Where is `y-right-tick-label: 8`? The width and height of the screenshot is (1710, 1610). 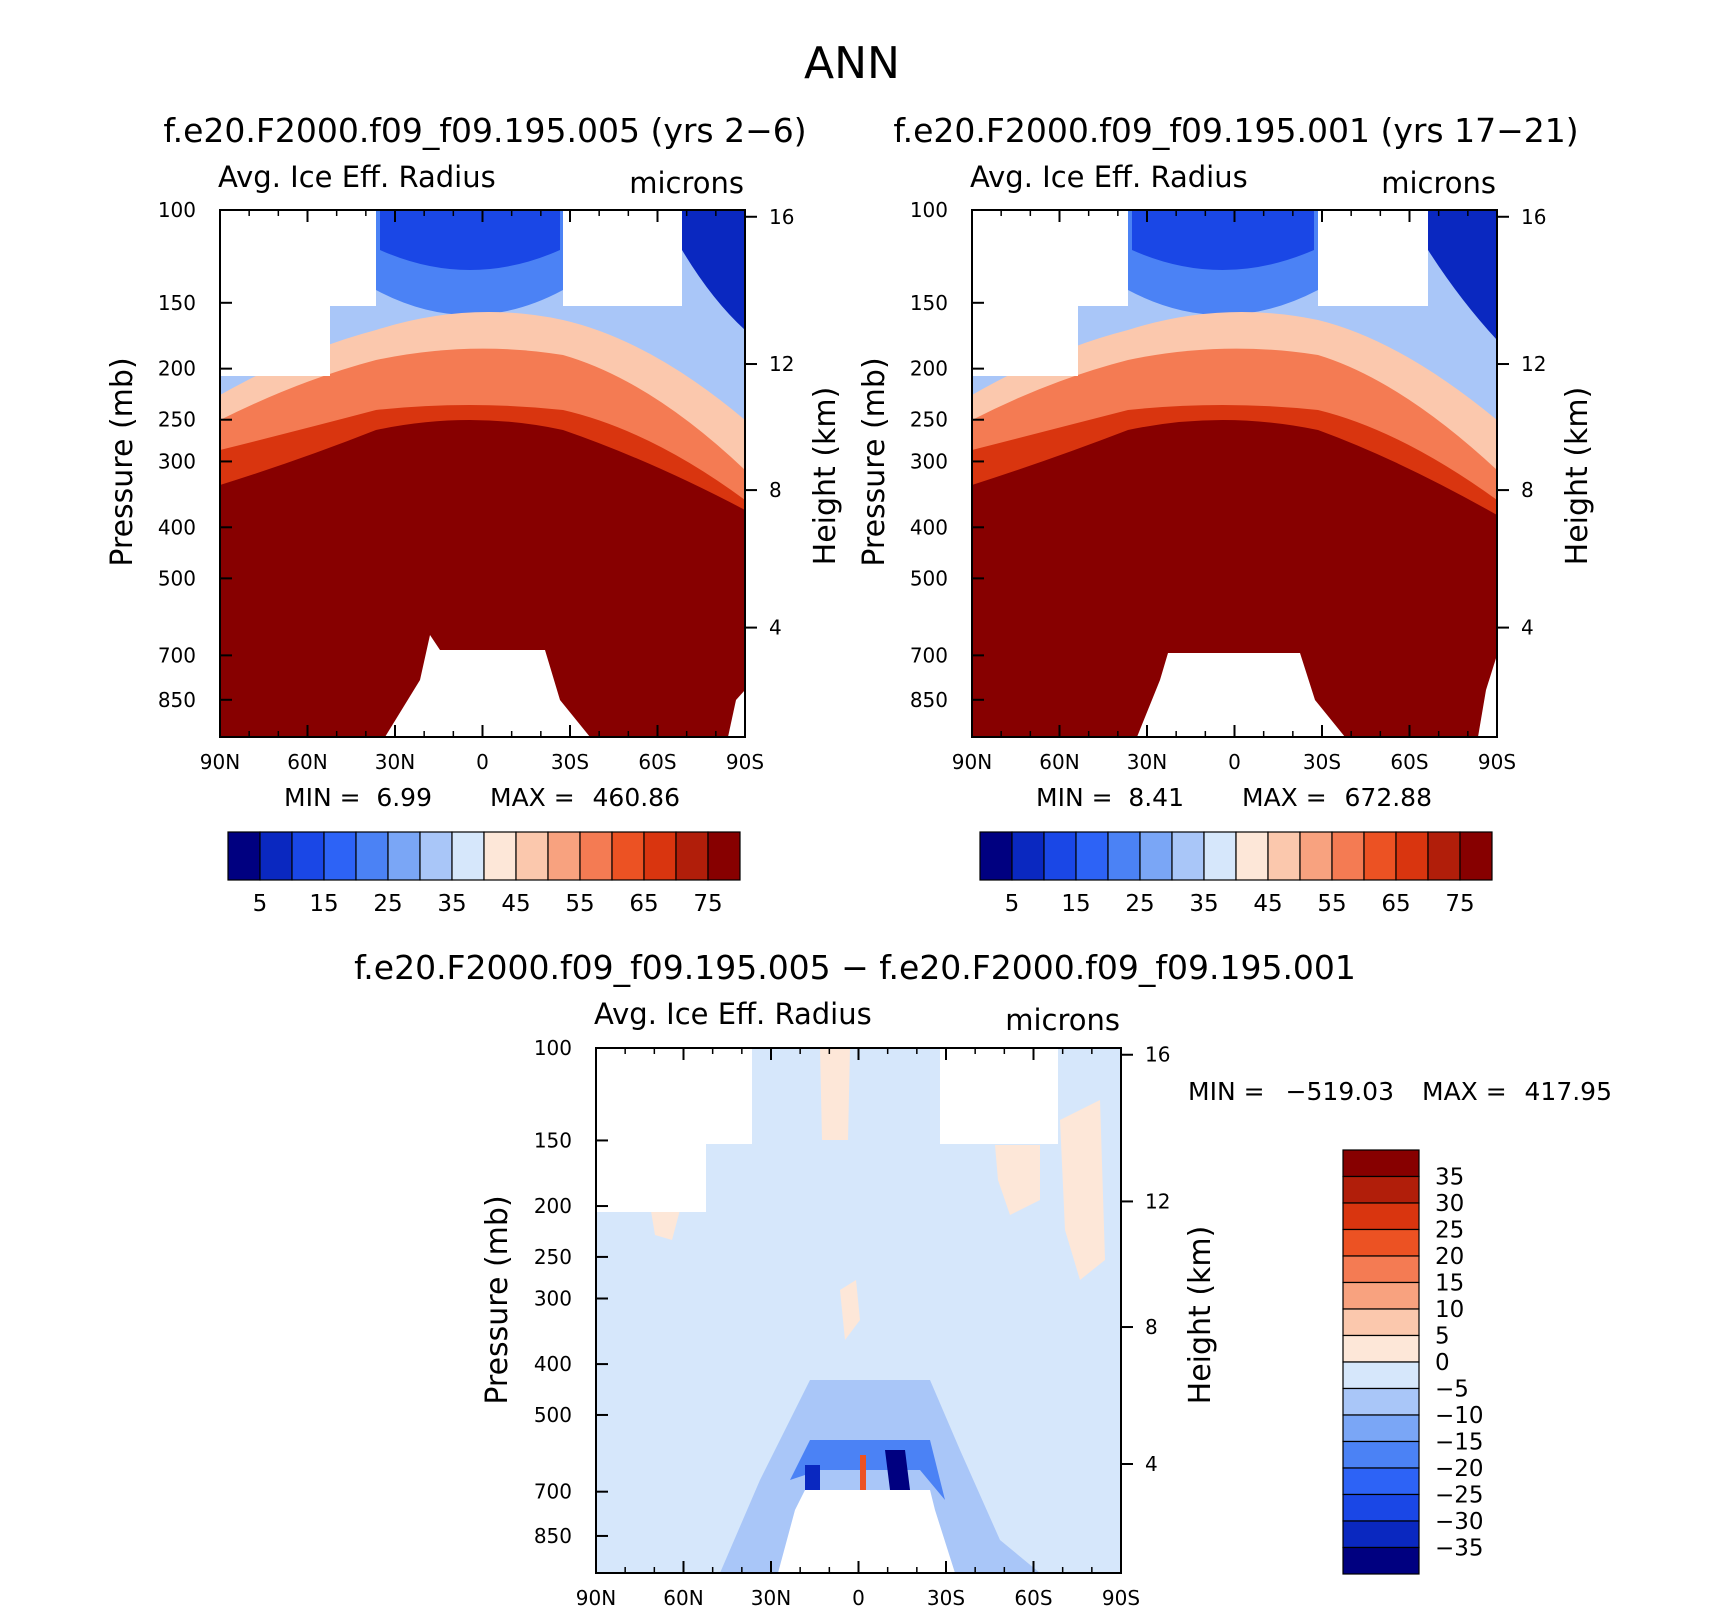
y-right-tick-label: 8 is located at coordinates (1151, 1327).